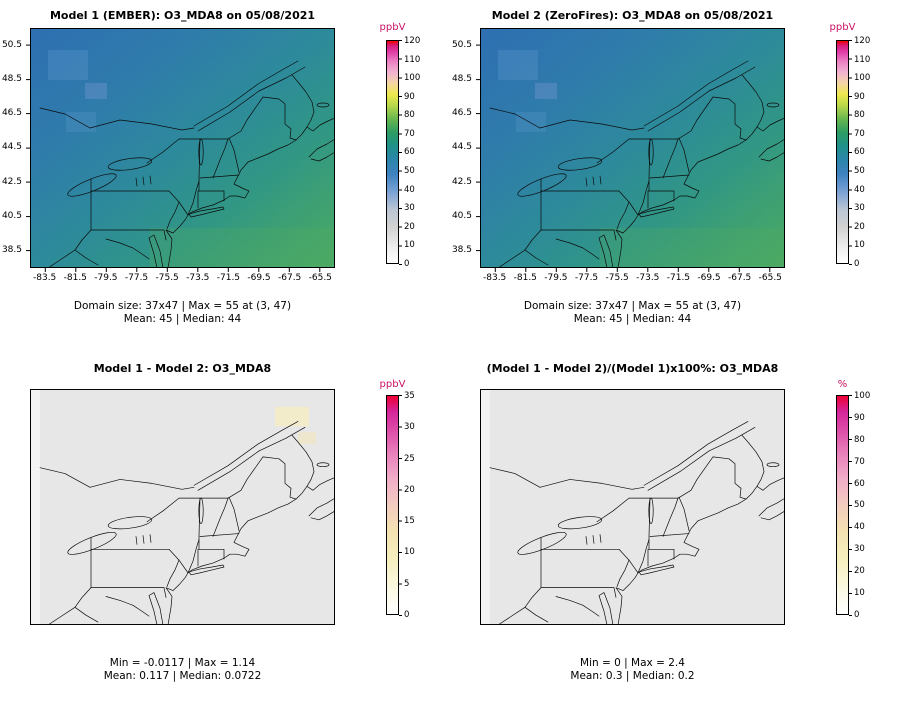  I want to click on colorbar-tick-labels: 35 30 25 20 15 10 5 0, so click(420, 505).